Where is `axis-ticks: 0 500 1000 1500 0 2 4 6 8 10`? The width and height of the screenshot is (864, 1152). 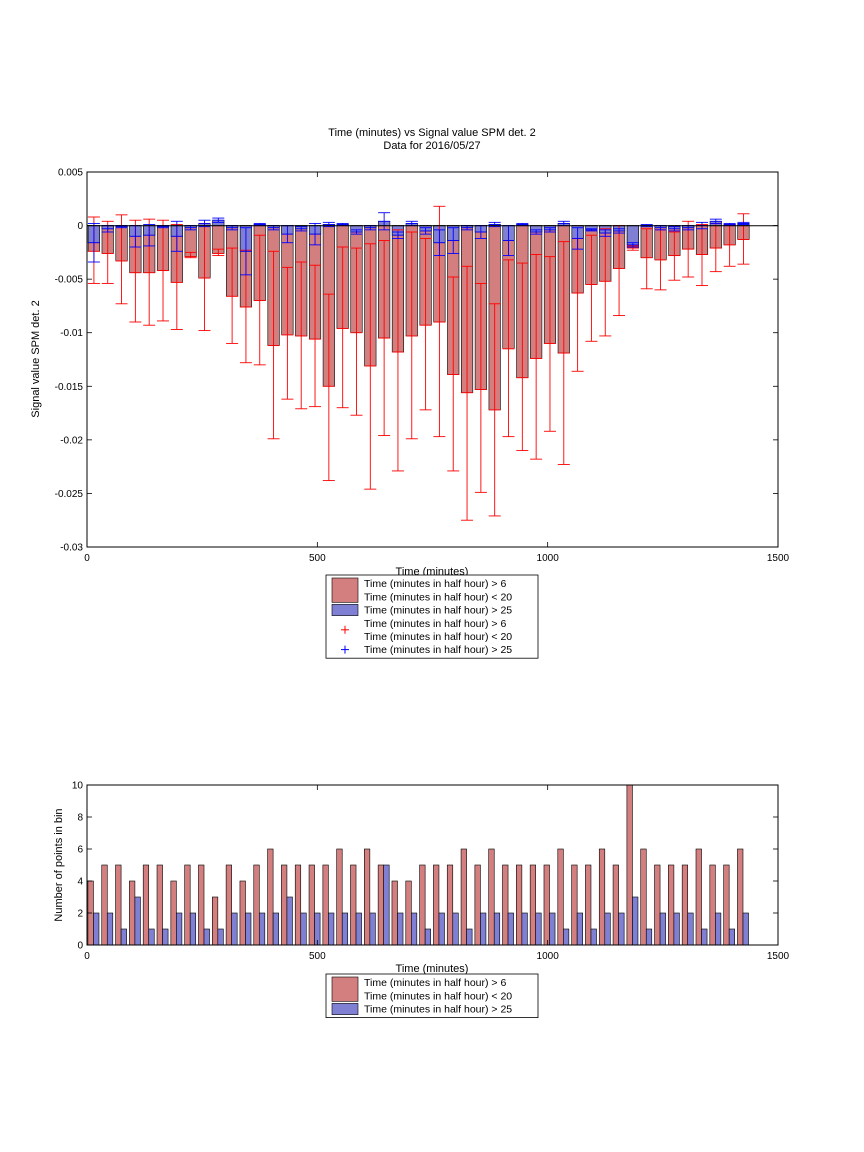
axis-ticks: 0 500 1000 1500 0 2 4 6 8 10 is located at coordinates (431, 872).